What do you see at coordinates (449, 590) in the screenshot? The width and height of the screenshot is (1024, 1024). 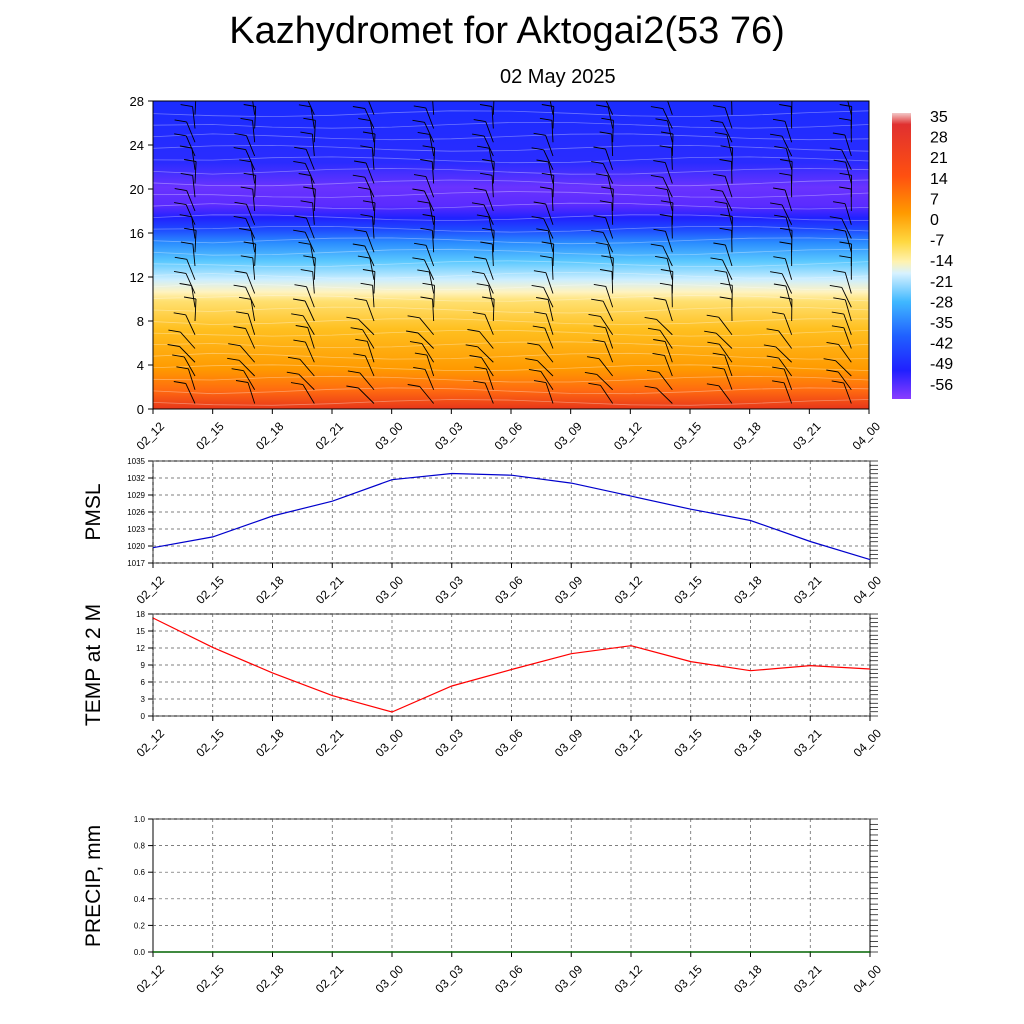 I see `pmsl-x-tick-label: 03_03` at bounding box center [449, 590].